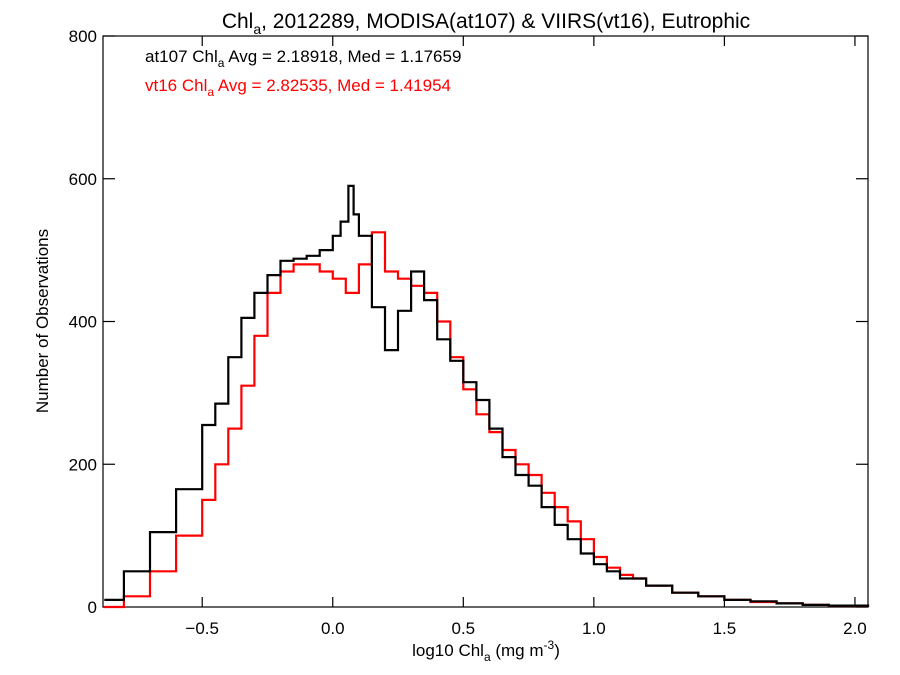 The image size is (900, 675). What do you see at coordinates (298, 87) in the screenshot?
I see `annotation-vt16: vt16 Chla Avg = 2.82535, Med = 1.41954` at bounding box center [298, 87].